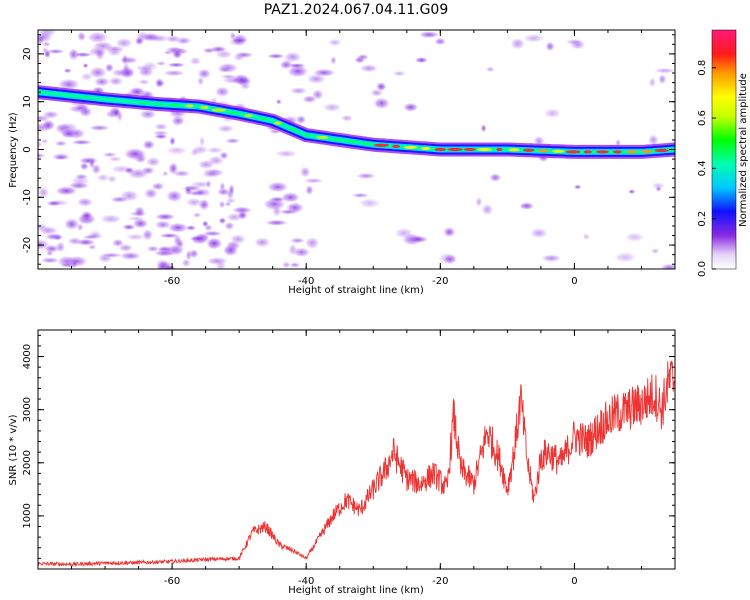 The width and height of the screenshot is (750, 600). What do you see at coordinates (27, 356) in the screenshot?
I see `y-tick-label: 4000` at bounding box center [27, 356].